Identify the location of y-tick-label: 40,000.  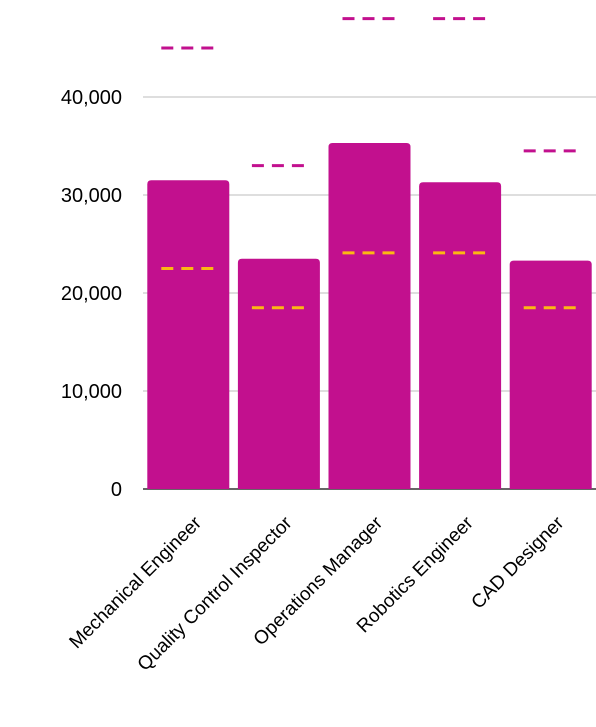
(91, 98).